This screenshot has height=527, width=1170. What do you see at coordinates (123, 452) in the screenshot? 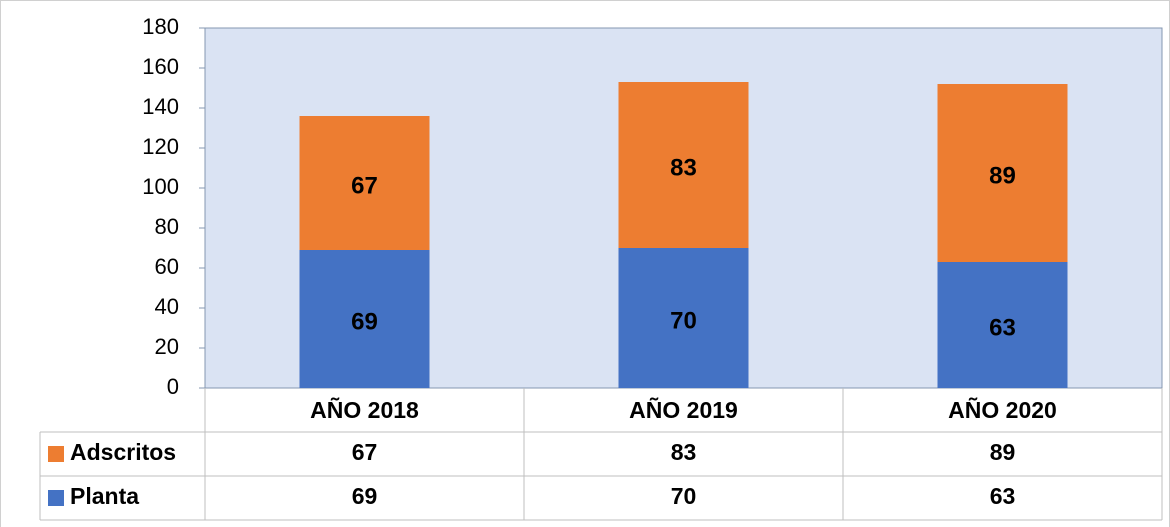
I see `legend-label: Adscritos` at bounding box center [123, 452].